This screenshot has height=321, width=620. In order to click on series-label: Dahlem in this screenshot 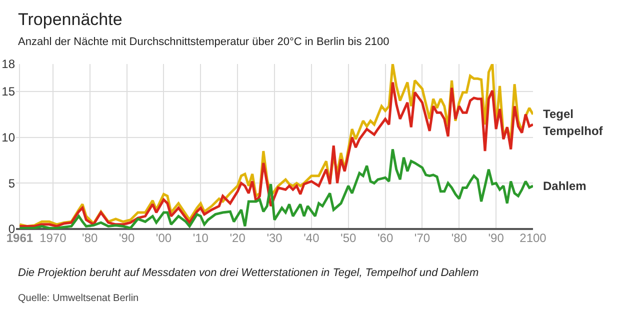, I will do `click(564, 186)`.